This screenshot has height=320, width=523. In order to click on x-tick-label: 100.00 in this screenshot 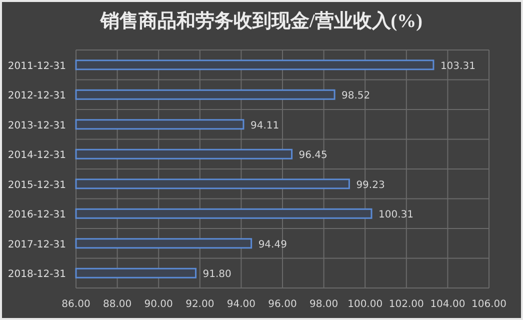, I will do `click(365, 304)`.